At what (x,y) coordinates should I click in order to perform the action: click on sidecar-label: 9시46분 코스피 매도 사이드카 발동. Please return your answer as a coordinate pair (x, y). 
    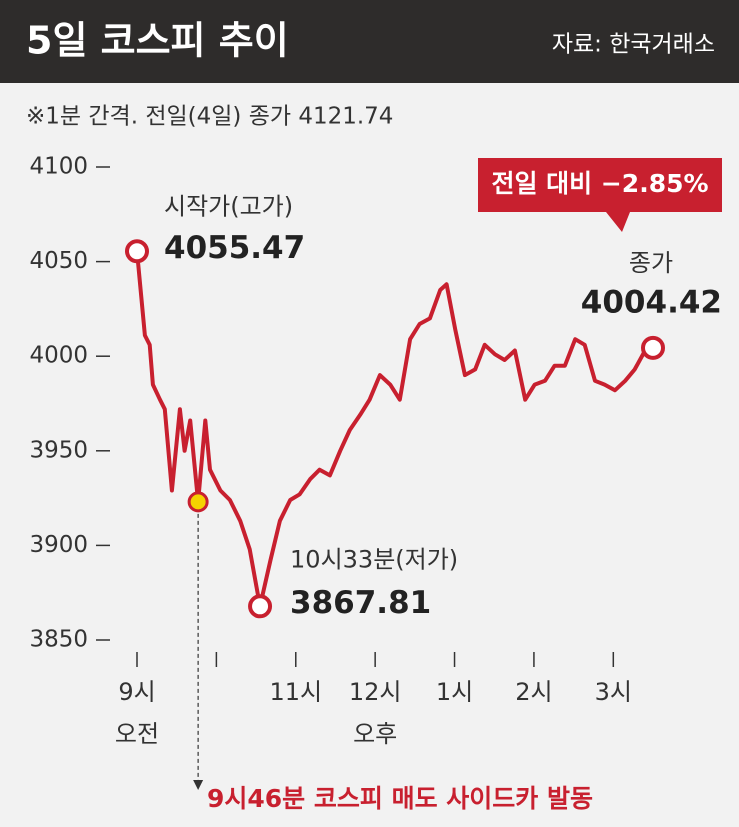
    Looking at the image, I should click on (400, 798).